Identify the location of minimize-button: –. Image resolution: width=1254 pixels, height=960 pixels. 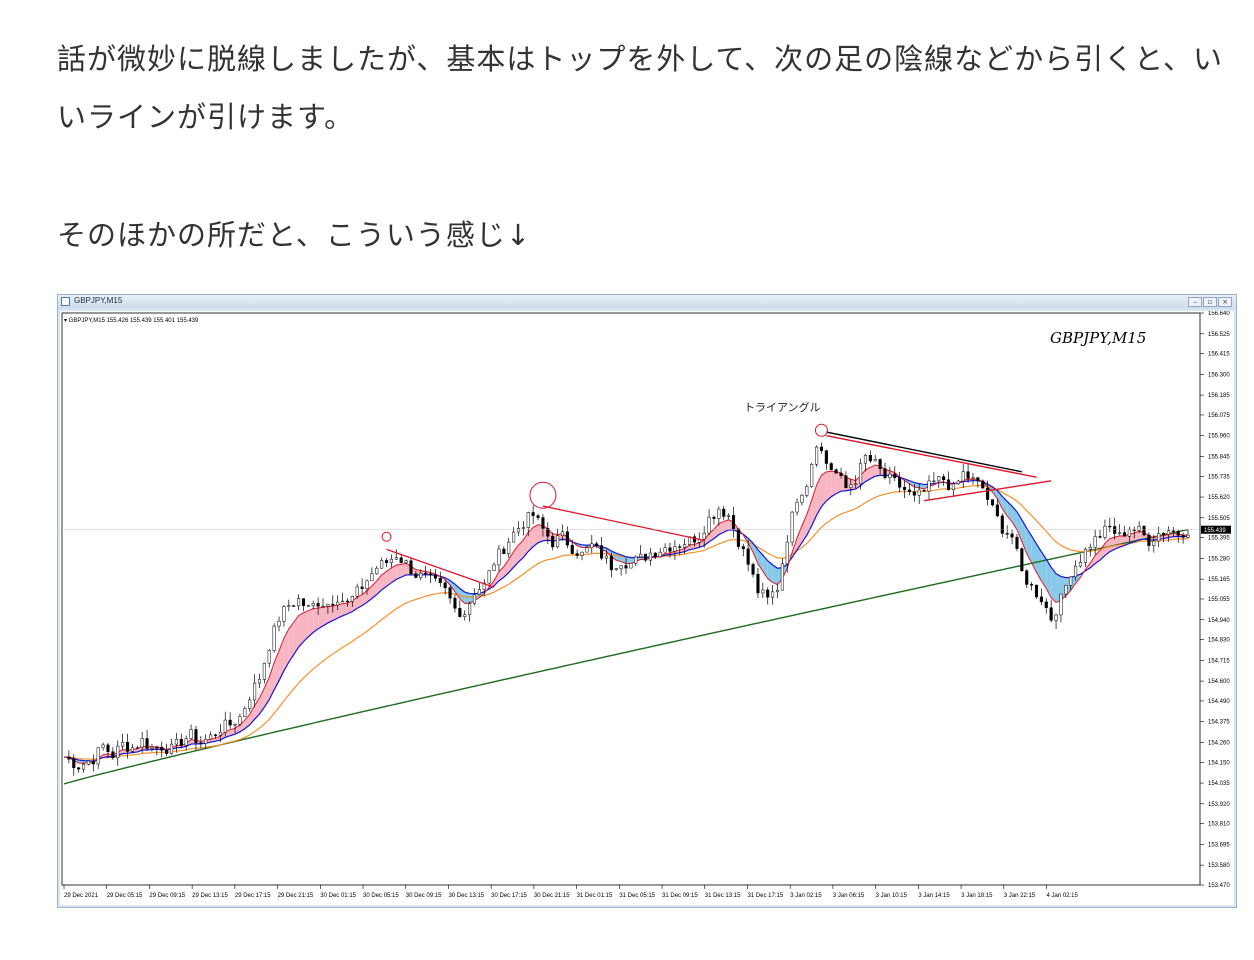
(1195, 302).